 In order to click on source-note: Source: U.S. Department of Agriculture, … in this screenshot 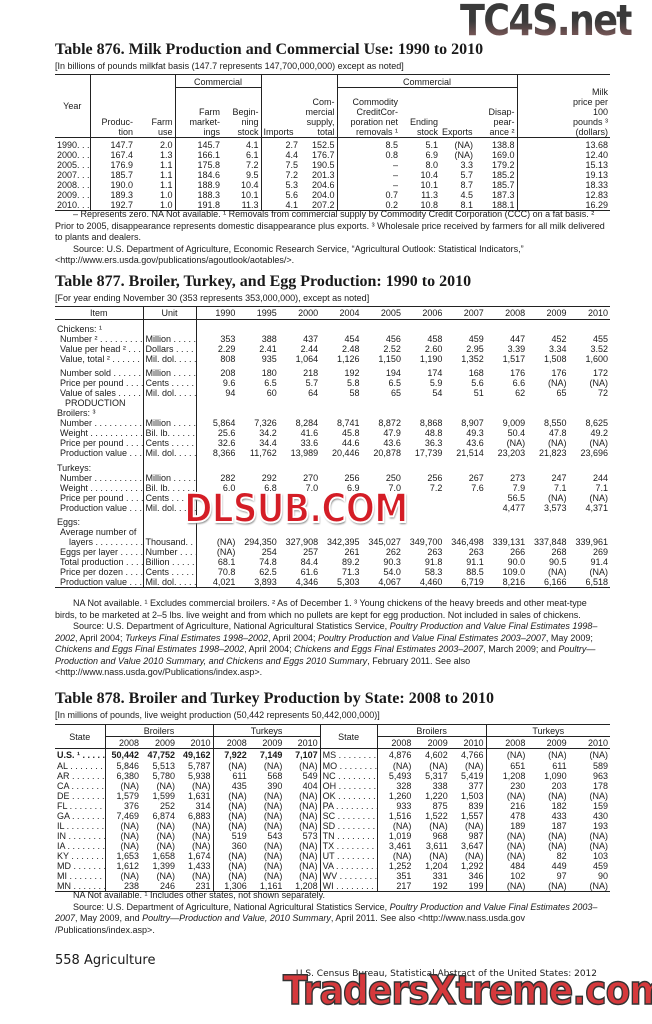, I will do `click(332, 255)`.